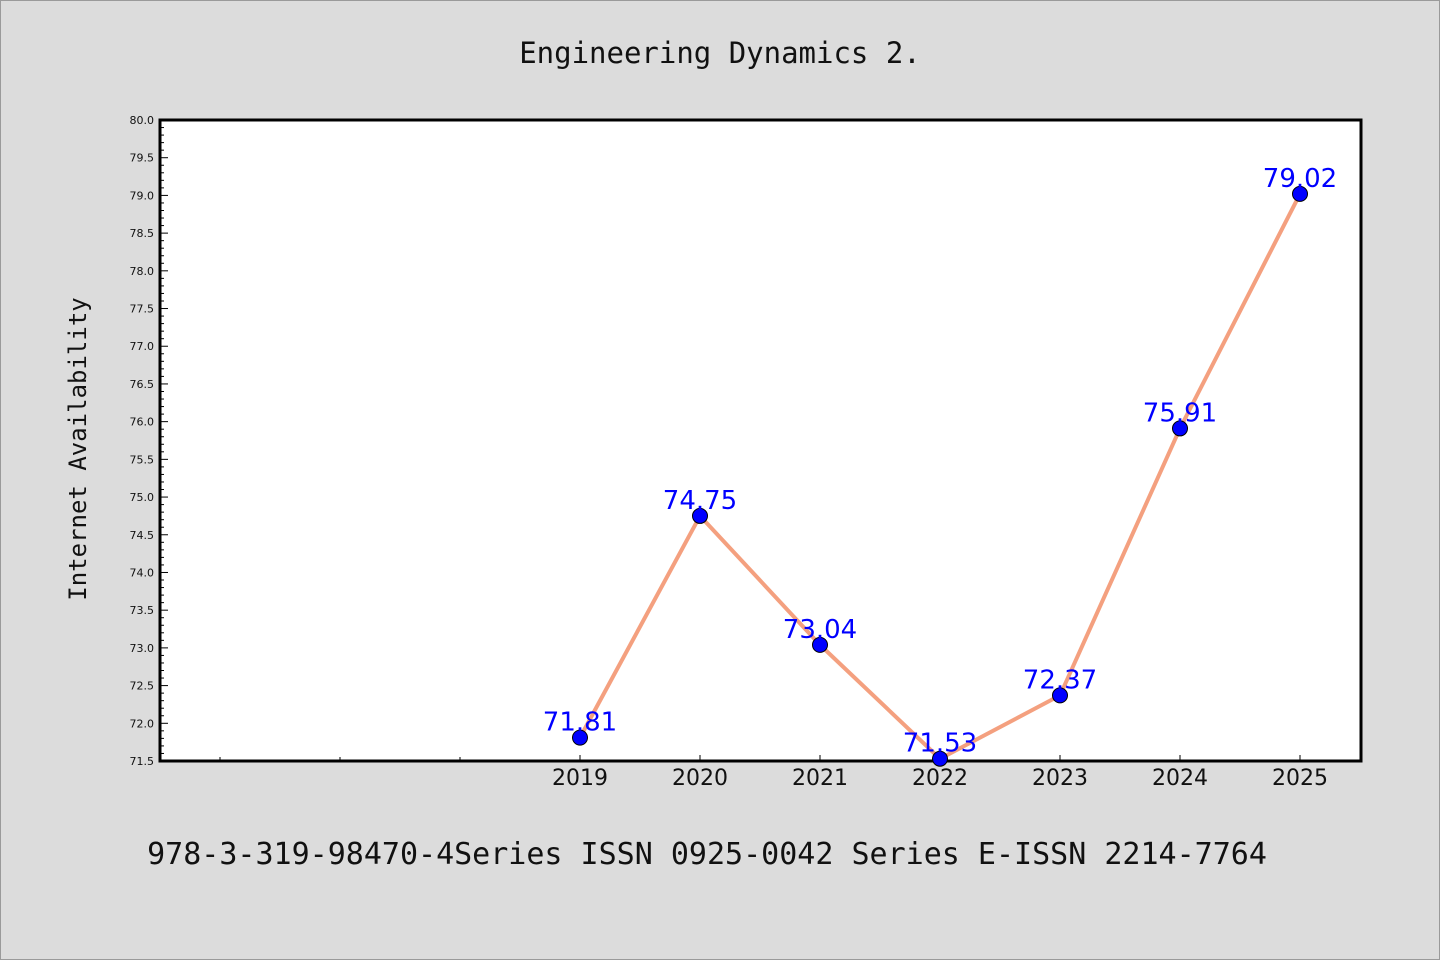  What do you see at coordinates (142, 686) in the screenshot?
I see `y-tick-label: 72.5` at bounding box center [142, 686].